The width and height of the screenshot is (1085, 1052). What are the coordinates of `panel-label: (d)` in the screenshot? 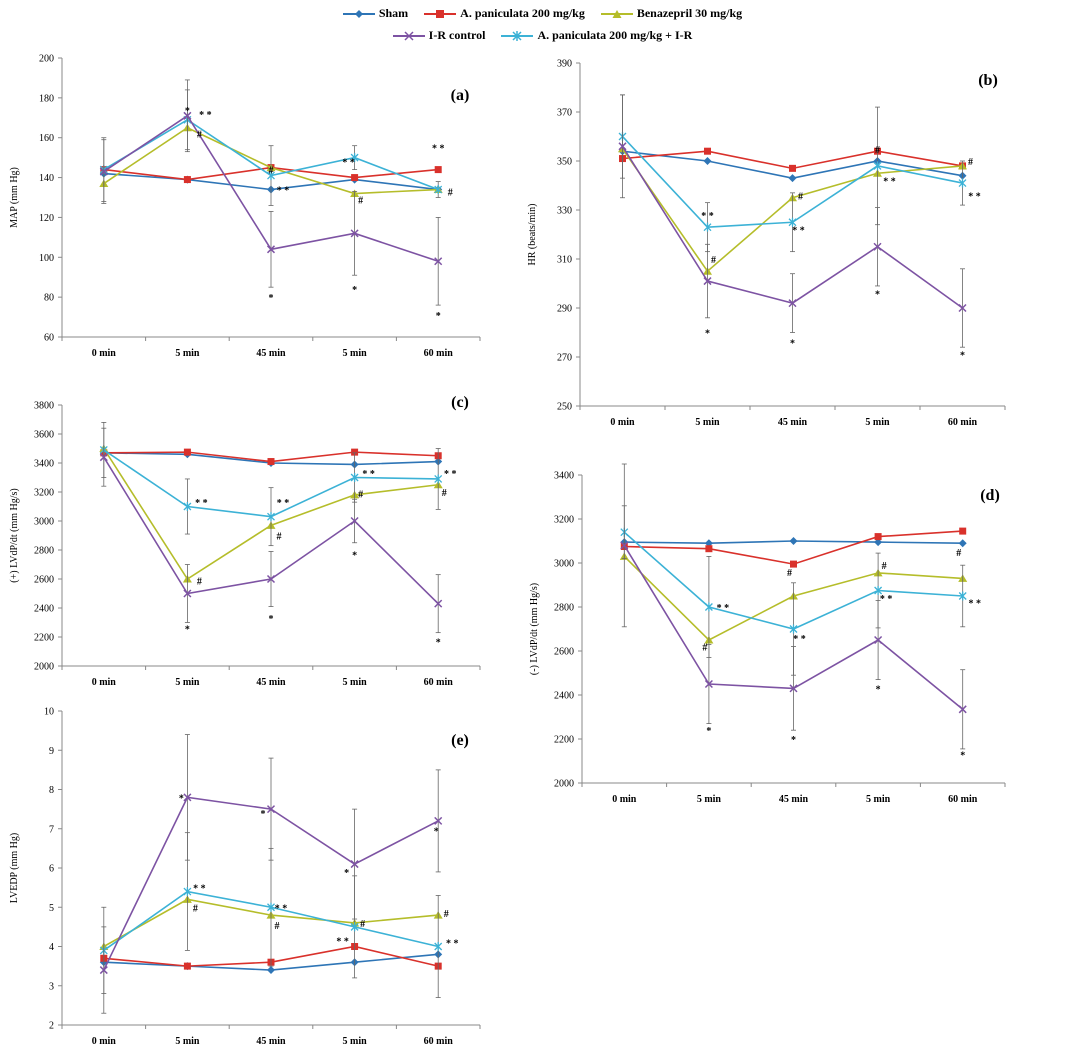 It's located at (990, 495).